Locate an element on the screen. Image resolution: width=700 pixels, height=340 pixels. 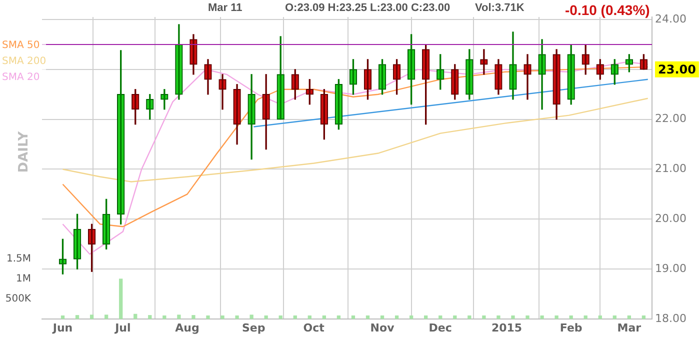
x-tick-label: Mar is located at coordinates (629, 327).